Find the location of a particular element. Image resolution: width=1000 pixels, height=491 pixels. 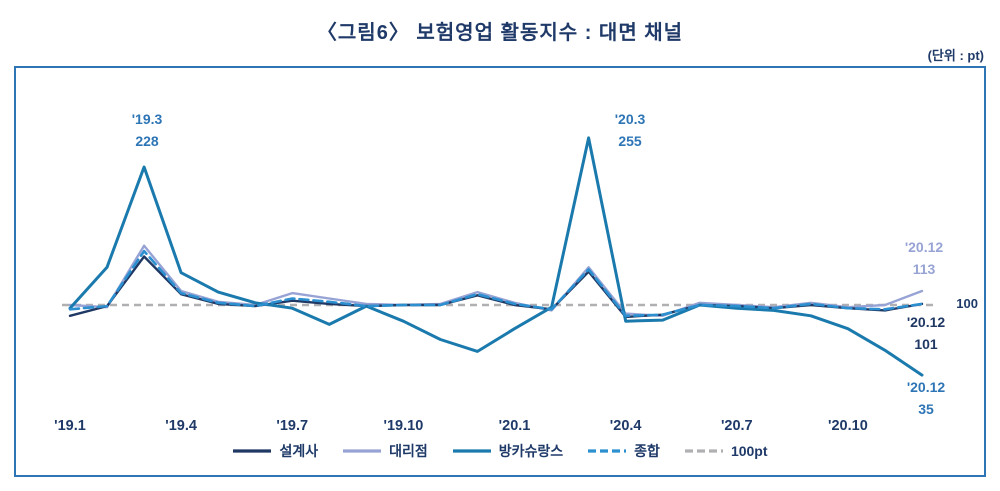

legend-label: 대리점 is located at coordinates (408, 451).